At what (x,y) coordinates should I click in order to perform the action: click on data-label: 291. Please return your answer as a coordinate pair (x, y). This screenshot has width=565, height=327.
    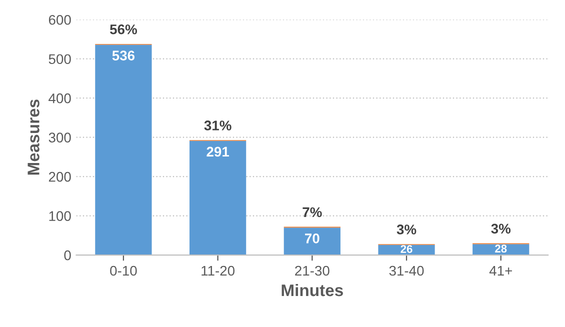
    Looking at the image, I should click on (218, 151).